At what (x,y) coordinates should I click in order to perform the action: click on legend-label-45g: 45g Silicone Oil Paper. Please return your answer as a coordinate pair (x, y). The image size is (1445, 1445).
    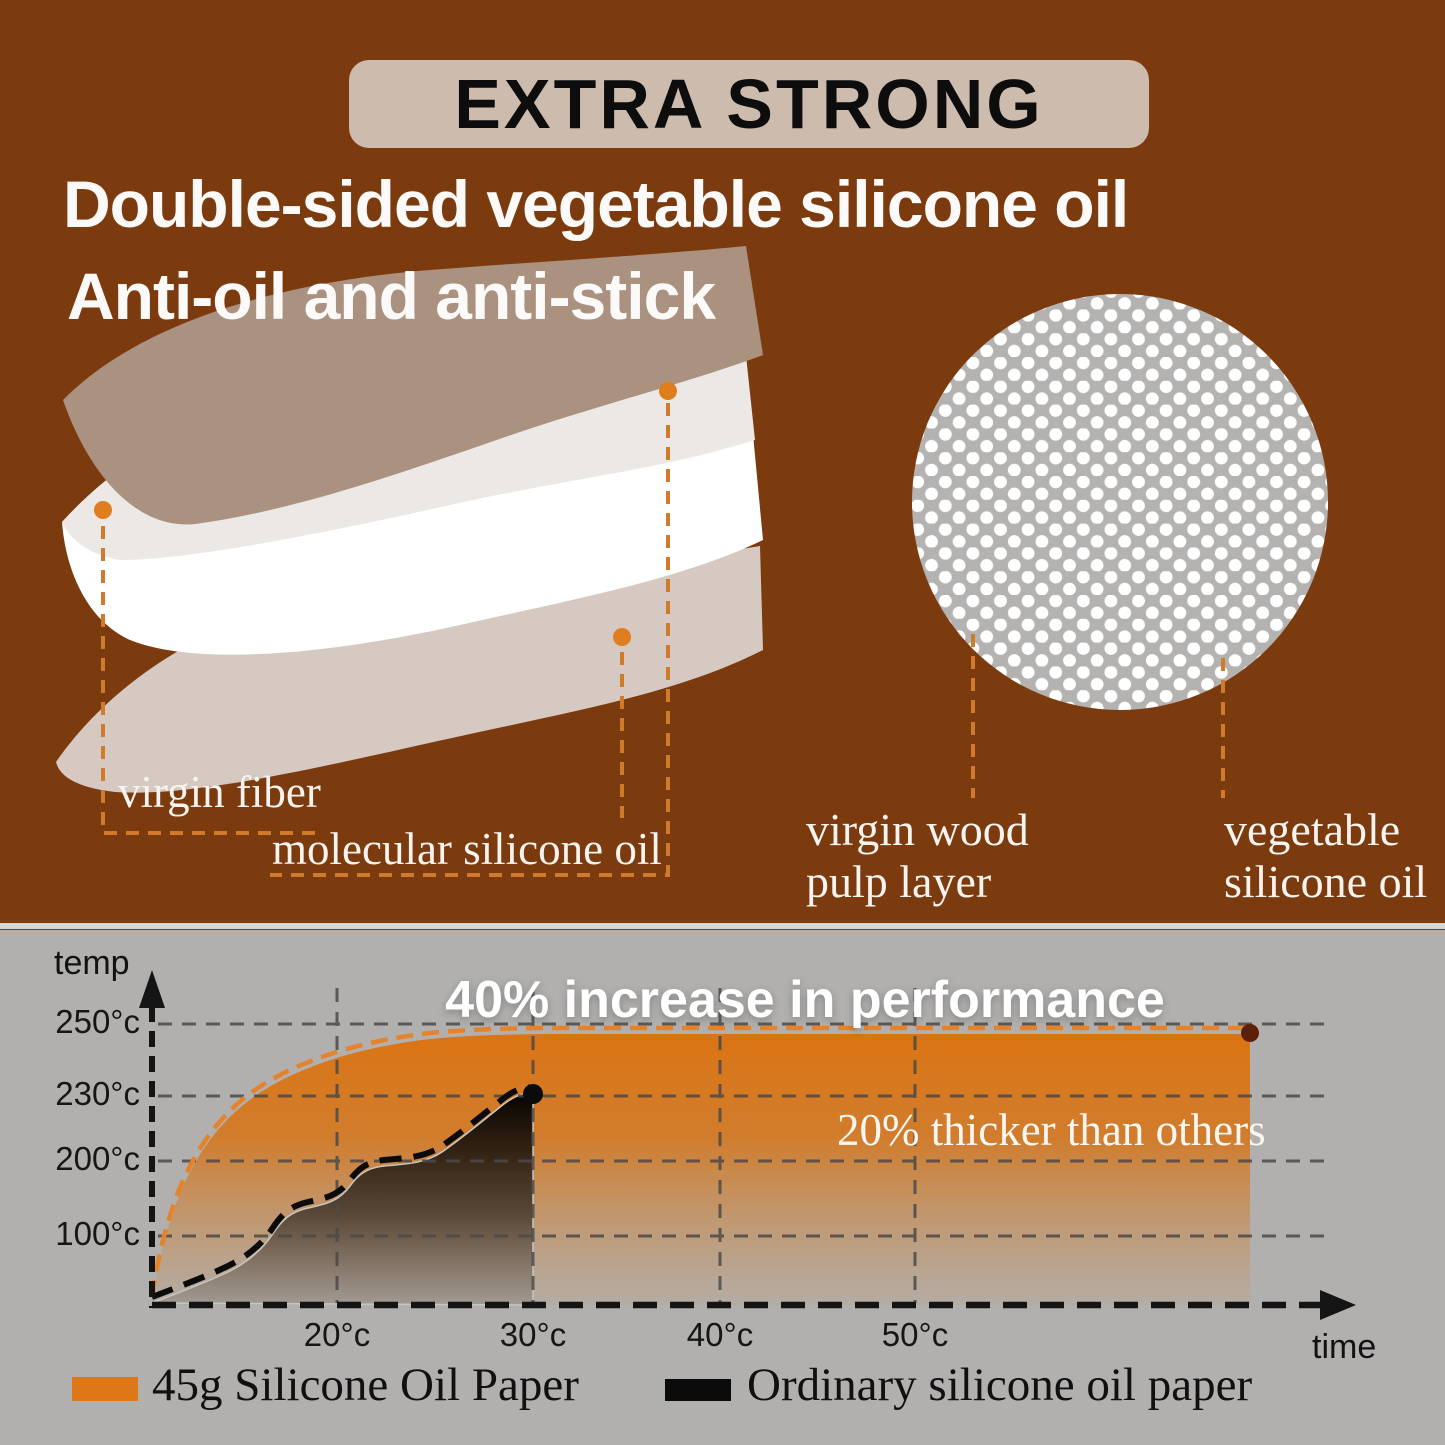
    Looking at the image, I should click on (365, 1385).